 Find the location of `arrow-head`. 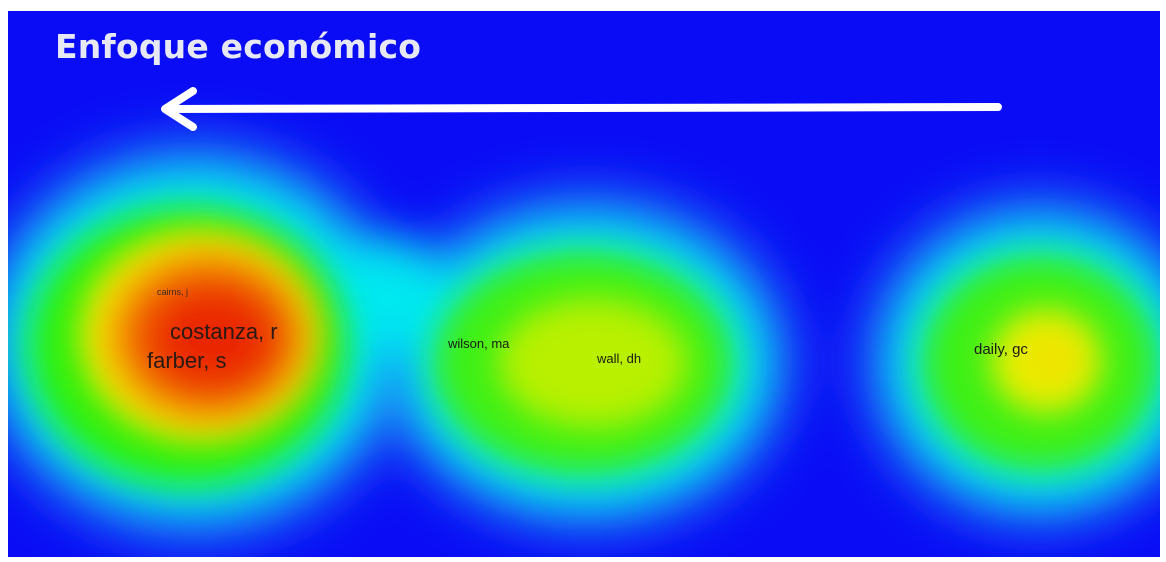

arrow-head is located at coordinates (179, 109).